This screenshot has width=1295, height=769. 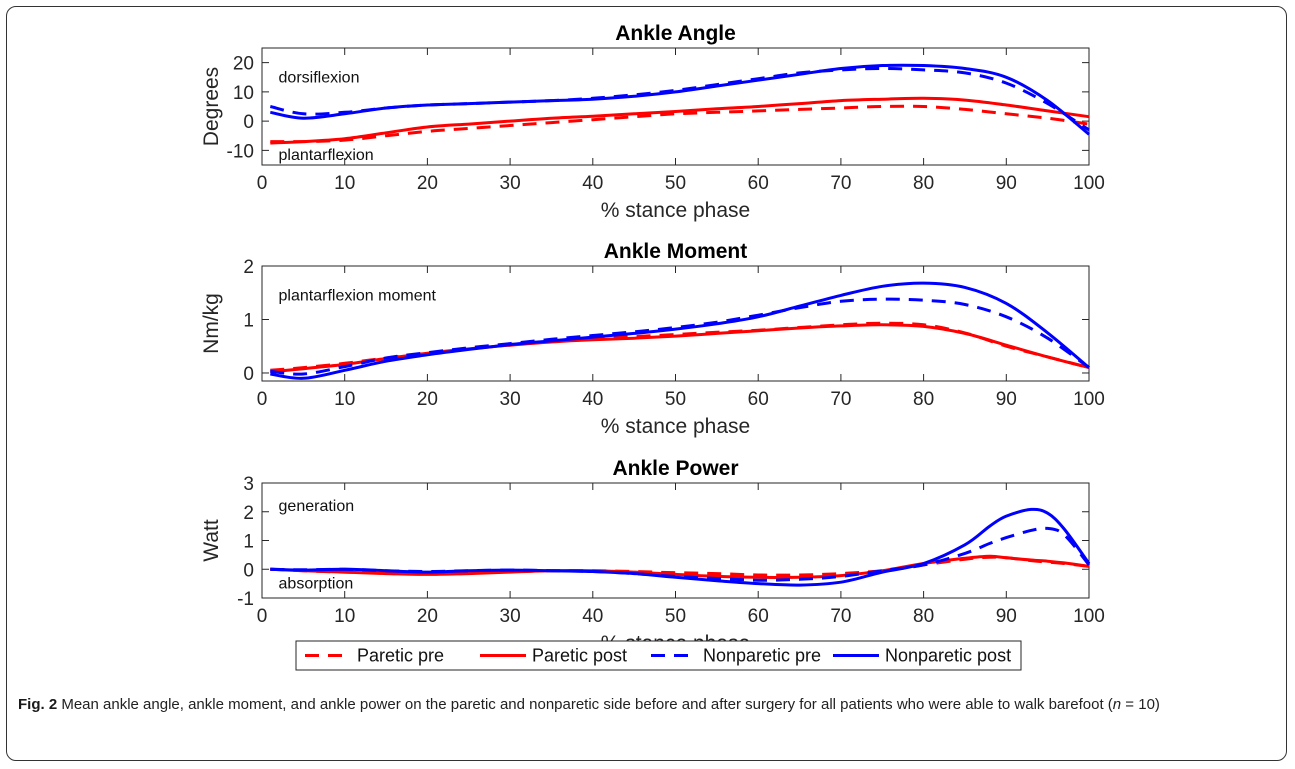 I want to click on y-tick-label: -1, so click(x=245, y=599).